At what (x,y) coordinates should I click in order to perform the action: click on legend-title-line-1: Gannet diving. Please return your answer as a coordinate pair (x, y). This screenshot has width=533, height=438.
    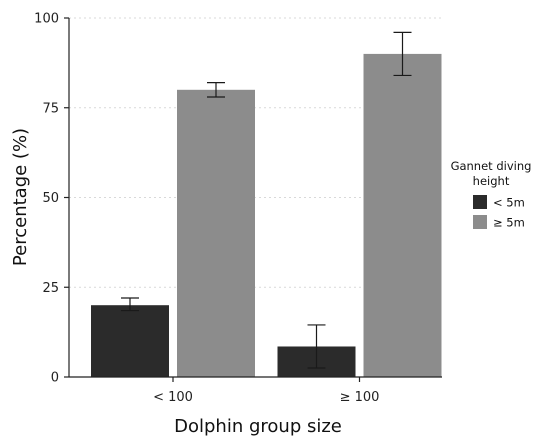
    Looking at the image, I should click on (491, 166).